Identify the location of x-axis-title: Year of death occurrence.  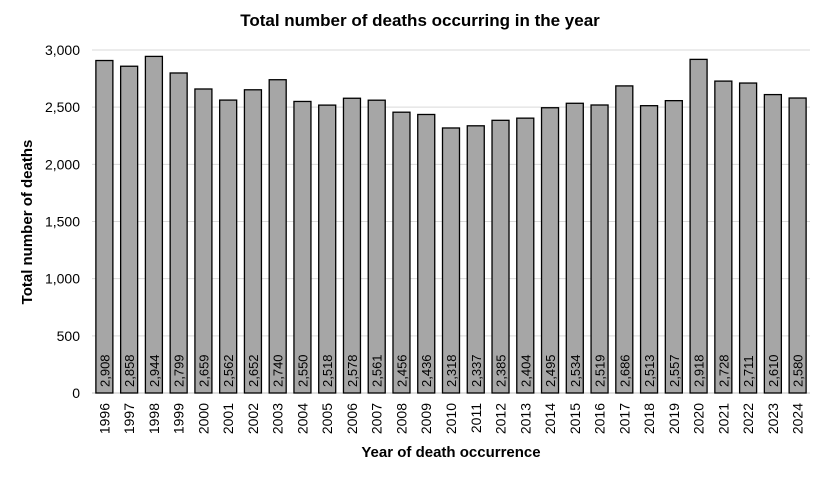
(450, 452).